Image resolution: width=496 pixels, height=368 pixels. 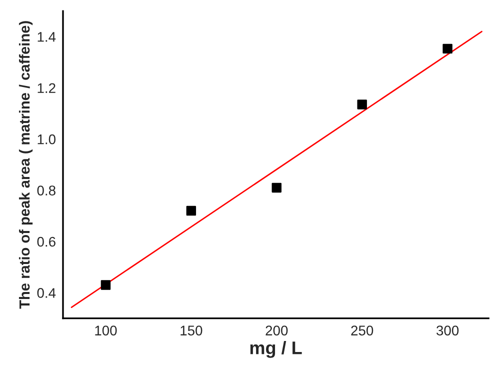 What do you see at coordinates (47, 37) in the screenshot?
I see `y-tick-label: 1.4` at bounding box center [47, 37].